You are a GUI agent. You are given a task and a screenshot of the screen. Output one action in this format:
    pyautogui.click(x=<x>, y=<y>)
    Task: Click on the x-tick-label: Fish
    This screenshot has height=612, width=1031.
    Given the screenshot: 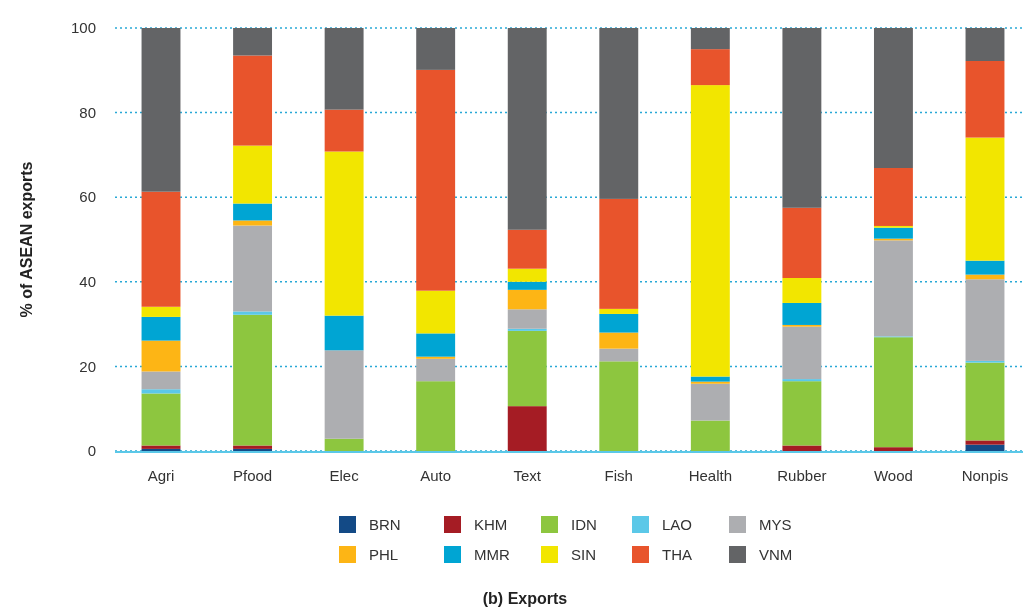 What is the action you would take?
    pyautogui.click(x=618, y=475)
    